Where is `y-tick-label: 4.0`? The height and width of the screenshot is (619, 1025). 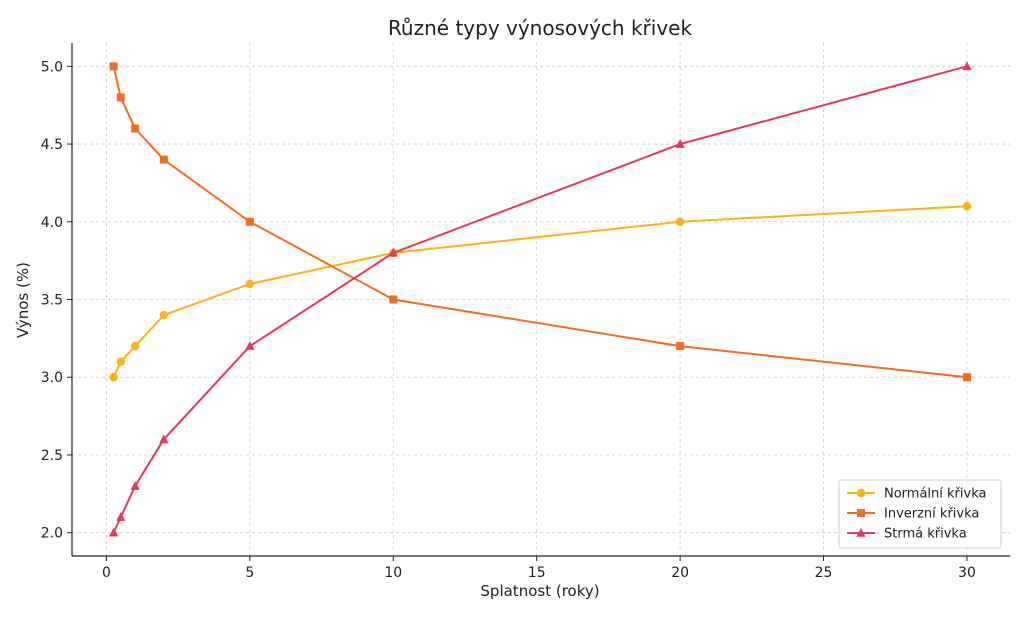
y-tick-label: 4.0 is located at coordinates (52, 223).